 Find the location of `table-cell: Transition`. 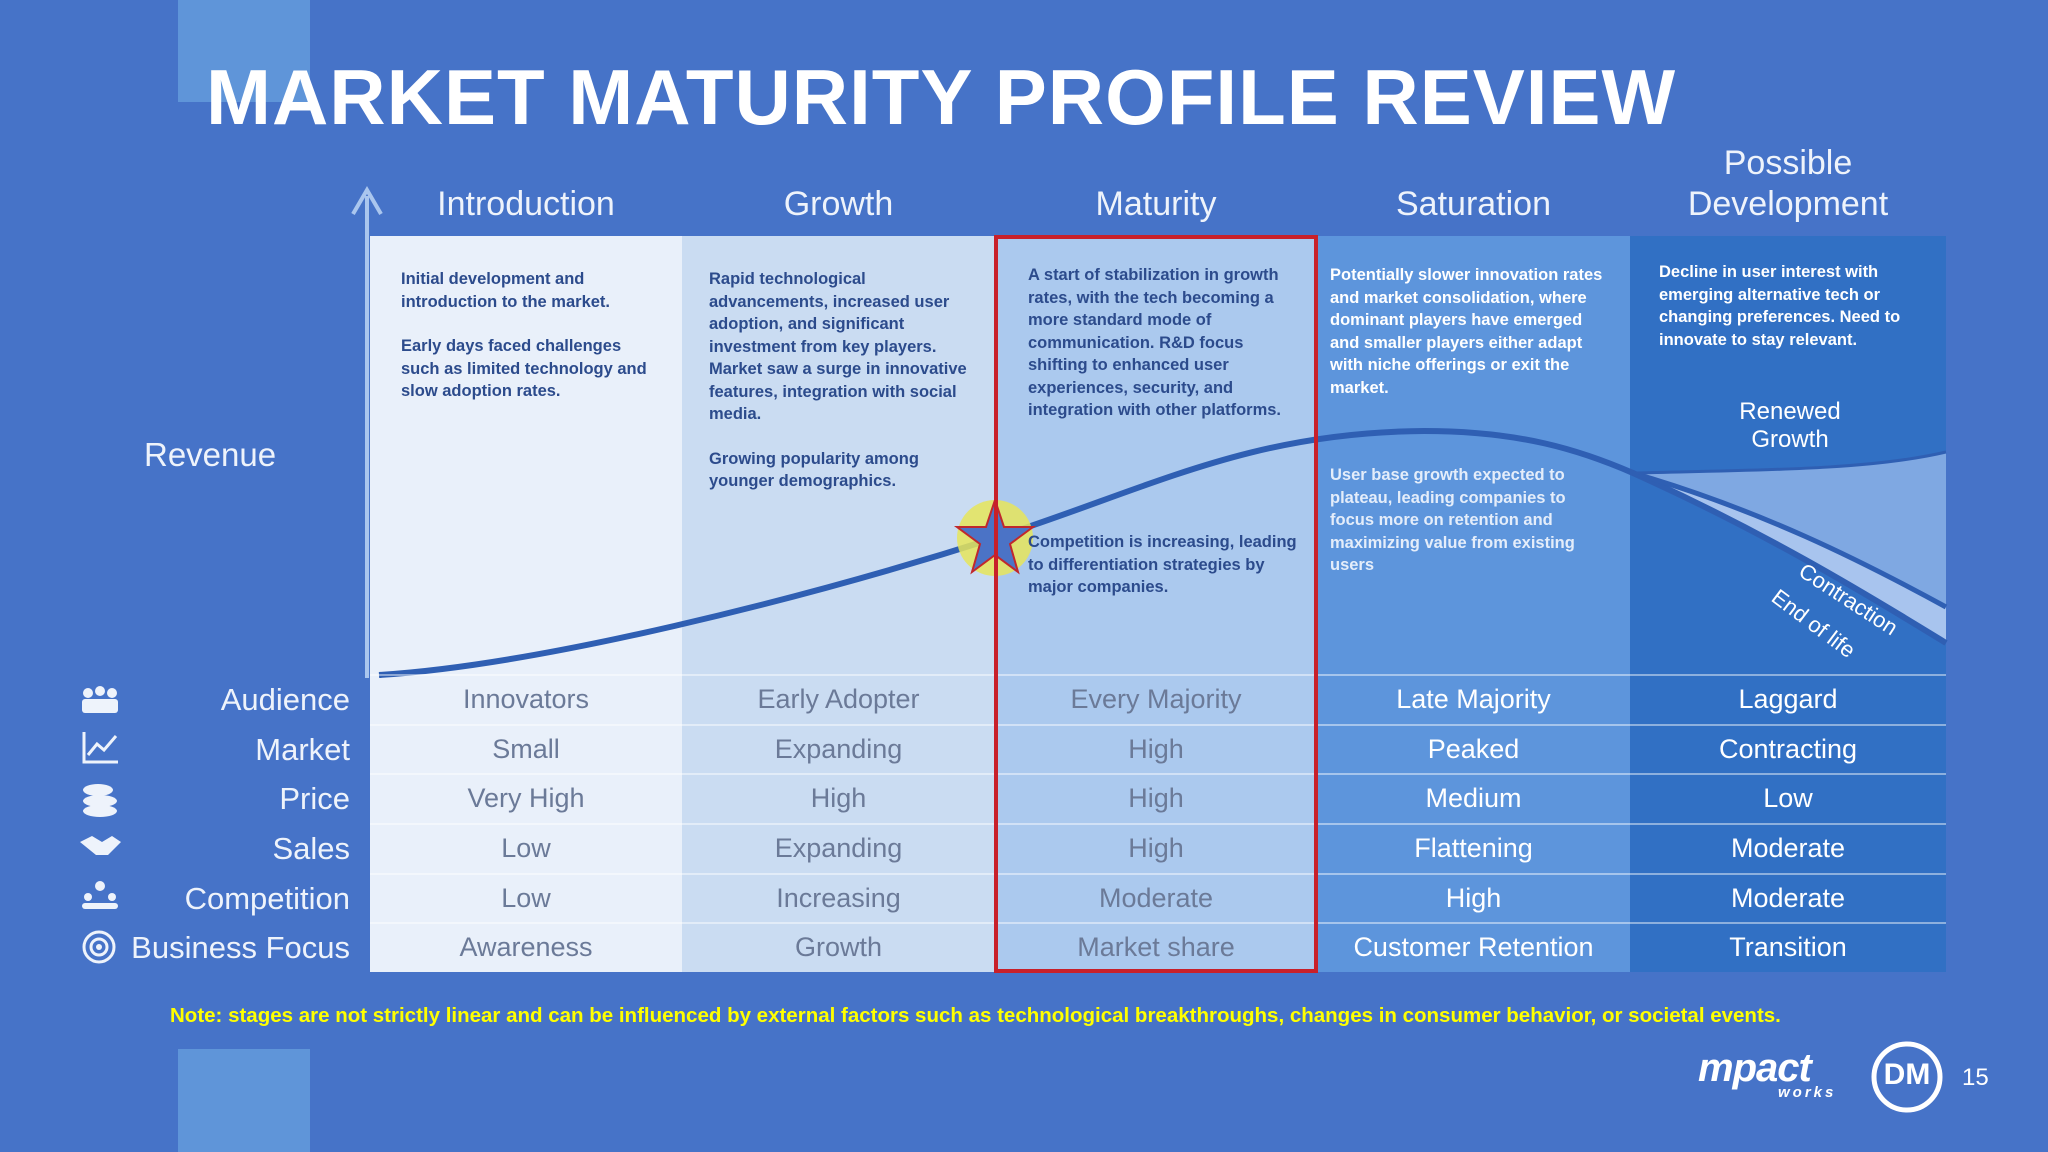

table-cell: Transition is located at coordinates (1788, 947).